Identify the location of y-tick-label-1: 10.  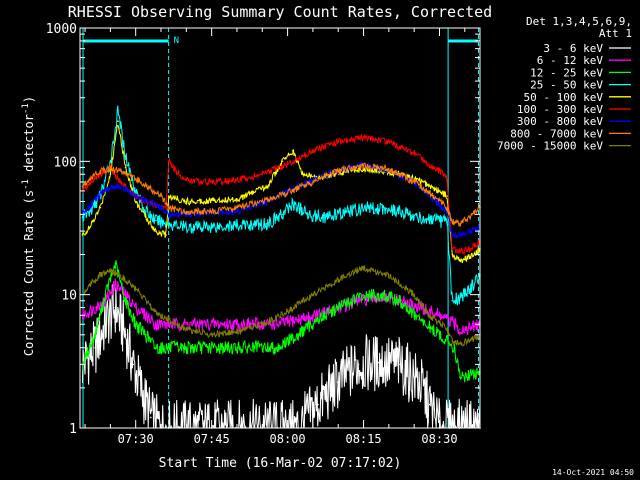
(69, 296).